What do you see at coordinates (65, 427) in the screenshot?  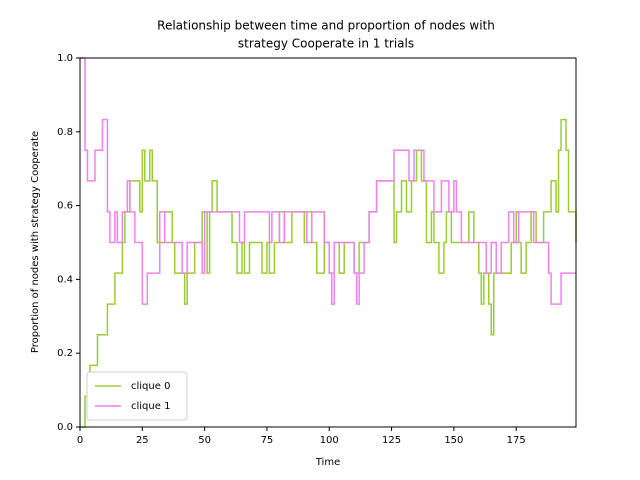 I see `y-tick-label: 0.0` at bounding box center [65, 427].